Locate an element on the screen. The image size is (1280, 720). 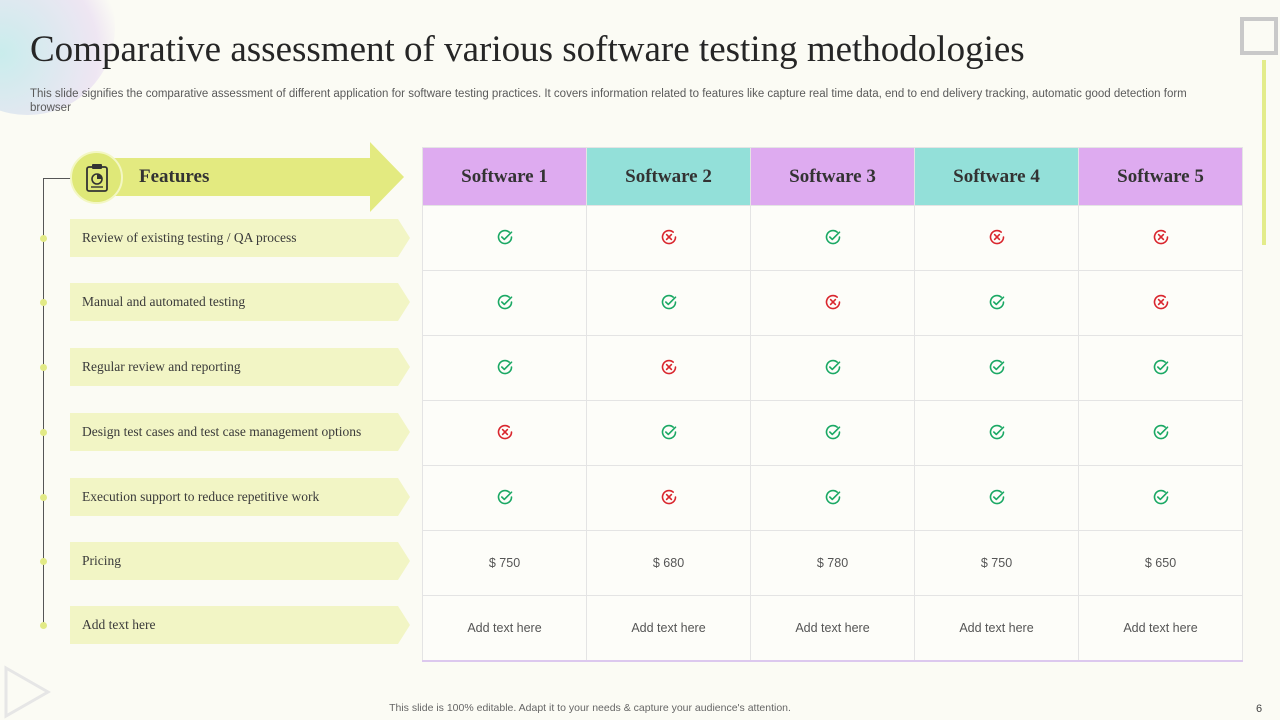
cell-value: $ 780 is located at coordinates (832, 563).